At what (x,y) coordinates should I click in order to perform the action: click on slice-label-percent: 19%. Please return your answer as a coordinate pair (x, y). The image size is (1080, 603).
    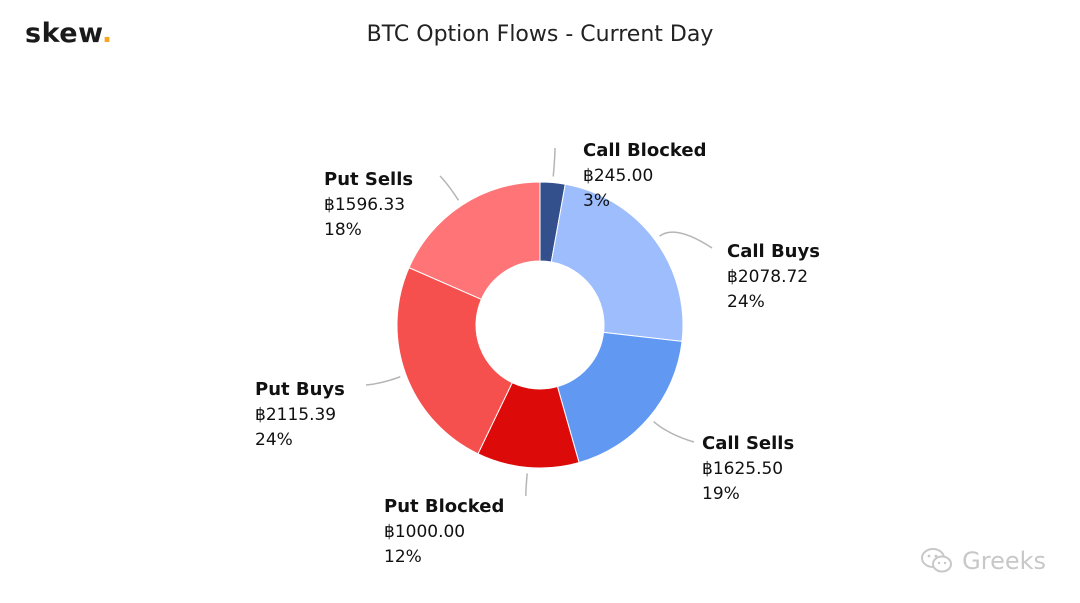
    Looking at the image, I should click on (721, 494).